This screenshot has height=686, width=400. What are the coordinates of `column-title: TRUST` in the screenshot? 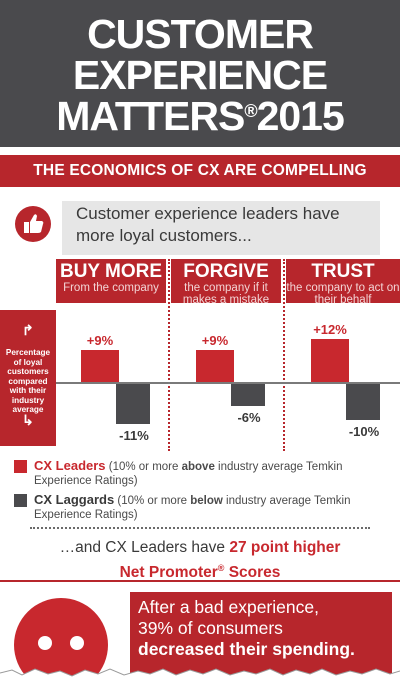 It's located at (343, 271).